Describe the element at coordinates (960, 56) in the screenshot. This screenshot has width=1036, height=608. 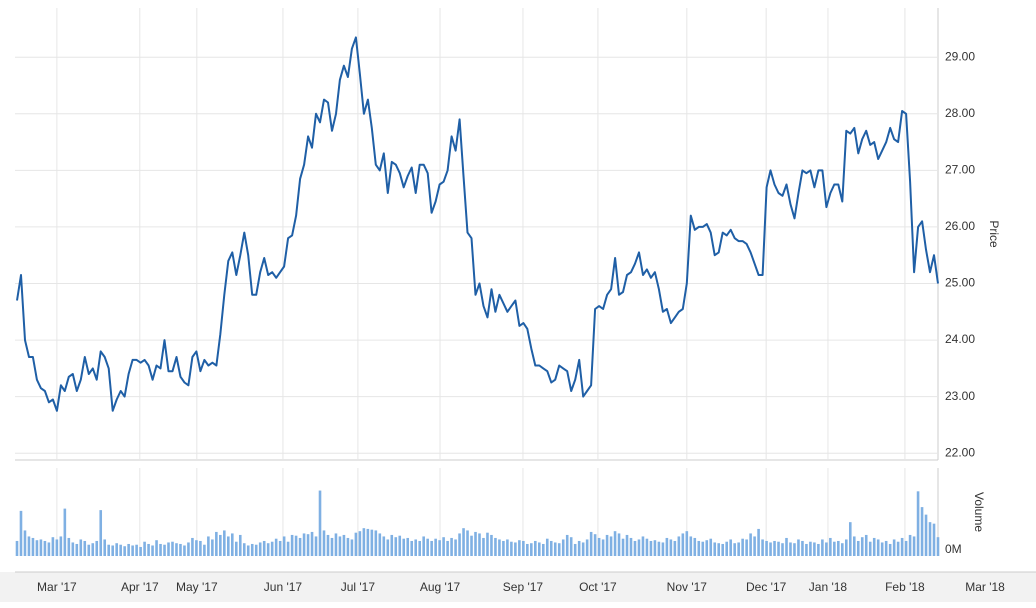
I see `y-tick-label: 29.00` at that location.